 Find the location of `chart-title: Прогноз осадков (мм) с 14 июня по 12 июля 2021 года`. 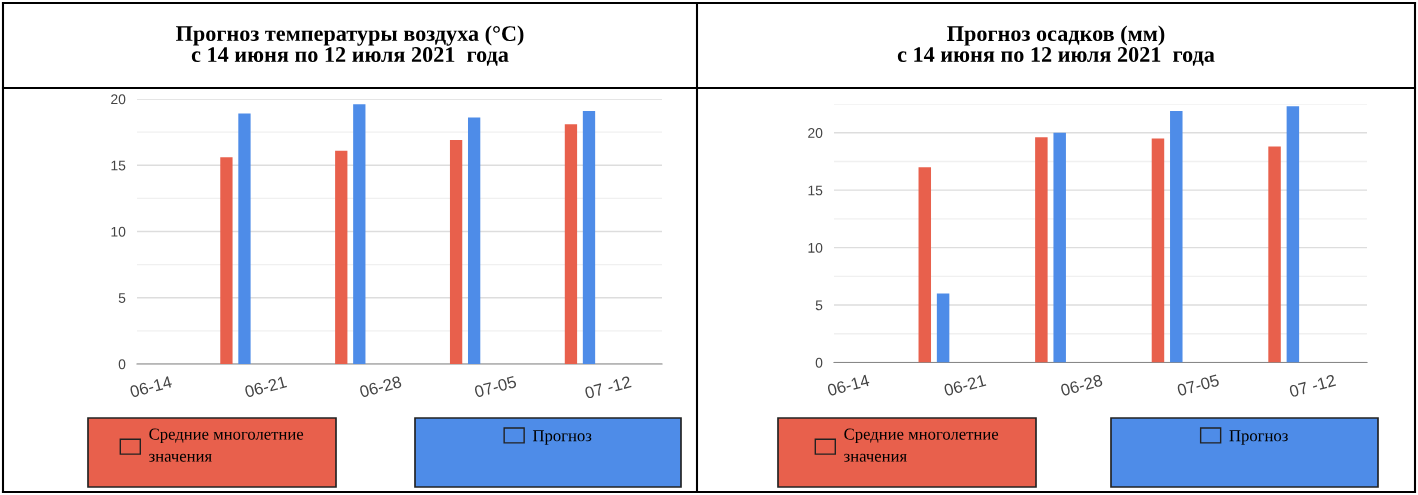

chart-title: Прогноз осадков (мм) с 14 июня по 12 июля 2021 года is located at coordinates (1056, 45).